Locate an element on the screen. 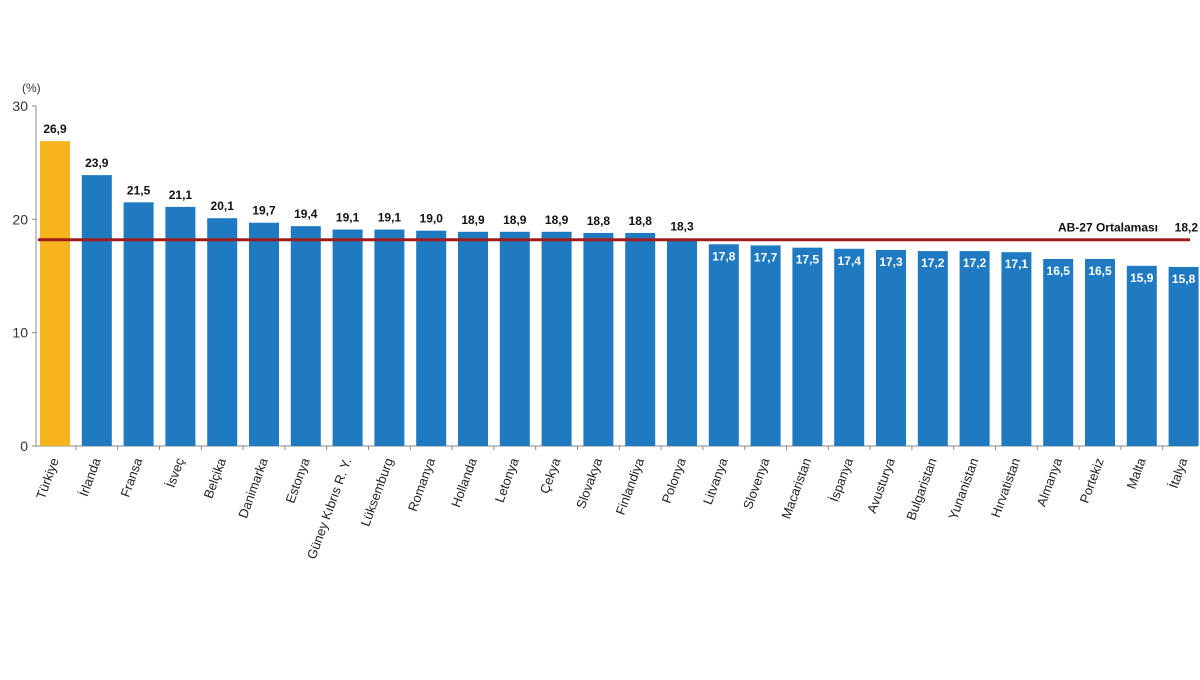  y-axis-unit-label: (%) is located at coordinates (31, 88).